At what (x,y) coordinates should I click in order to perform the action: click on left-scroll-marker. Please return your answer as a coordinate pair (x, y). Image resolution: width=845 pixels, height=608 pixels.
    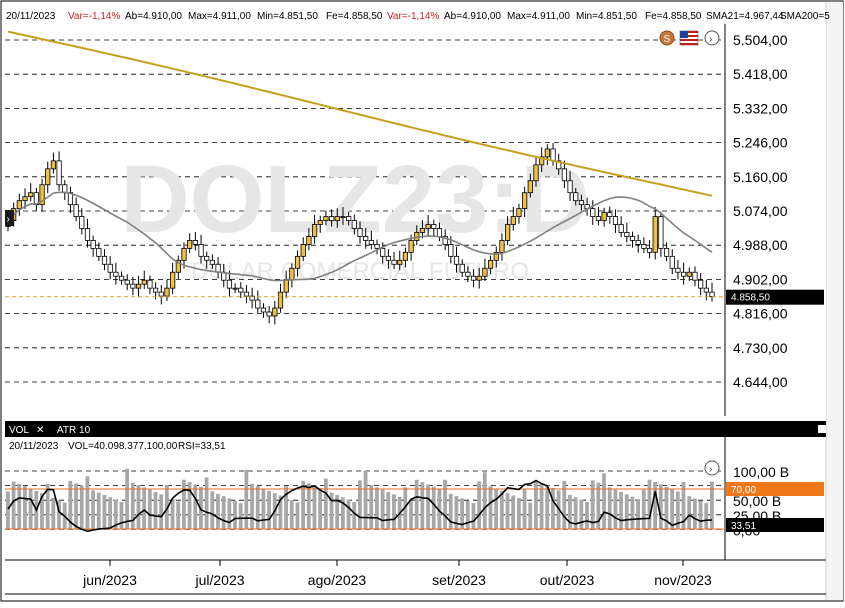
    Looking at the image, I should click on (9, 218).